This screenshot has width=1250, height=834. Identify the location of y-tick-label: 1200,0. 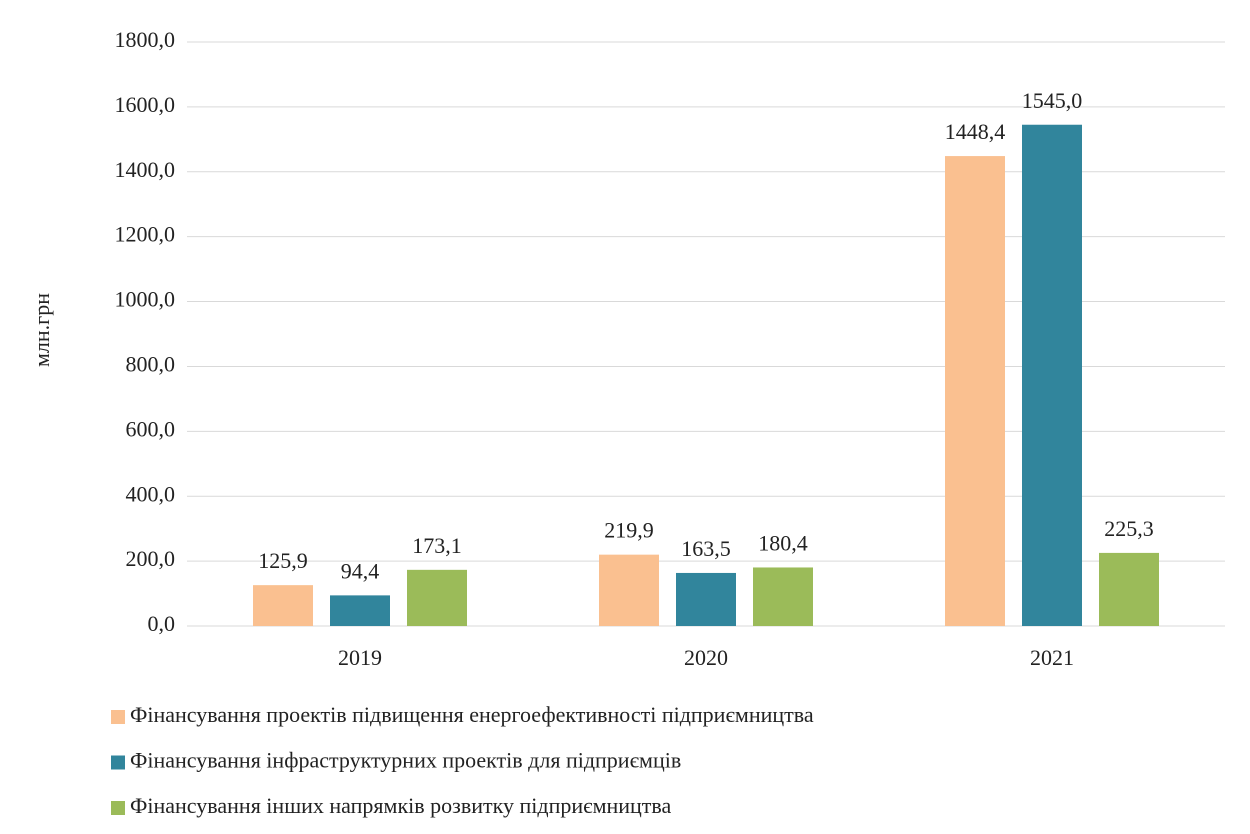
(145, 234).